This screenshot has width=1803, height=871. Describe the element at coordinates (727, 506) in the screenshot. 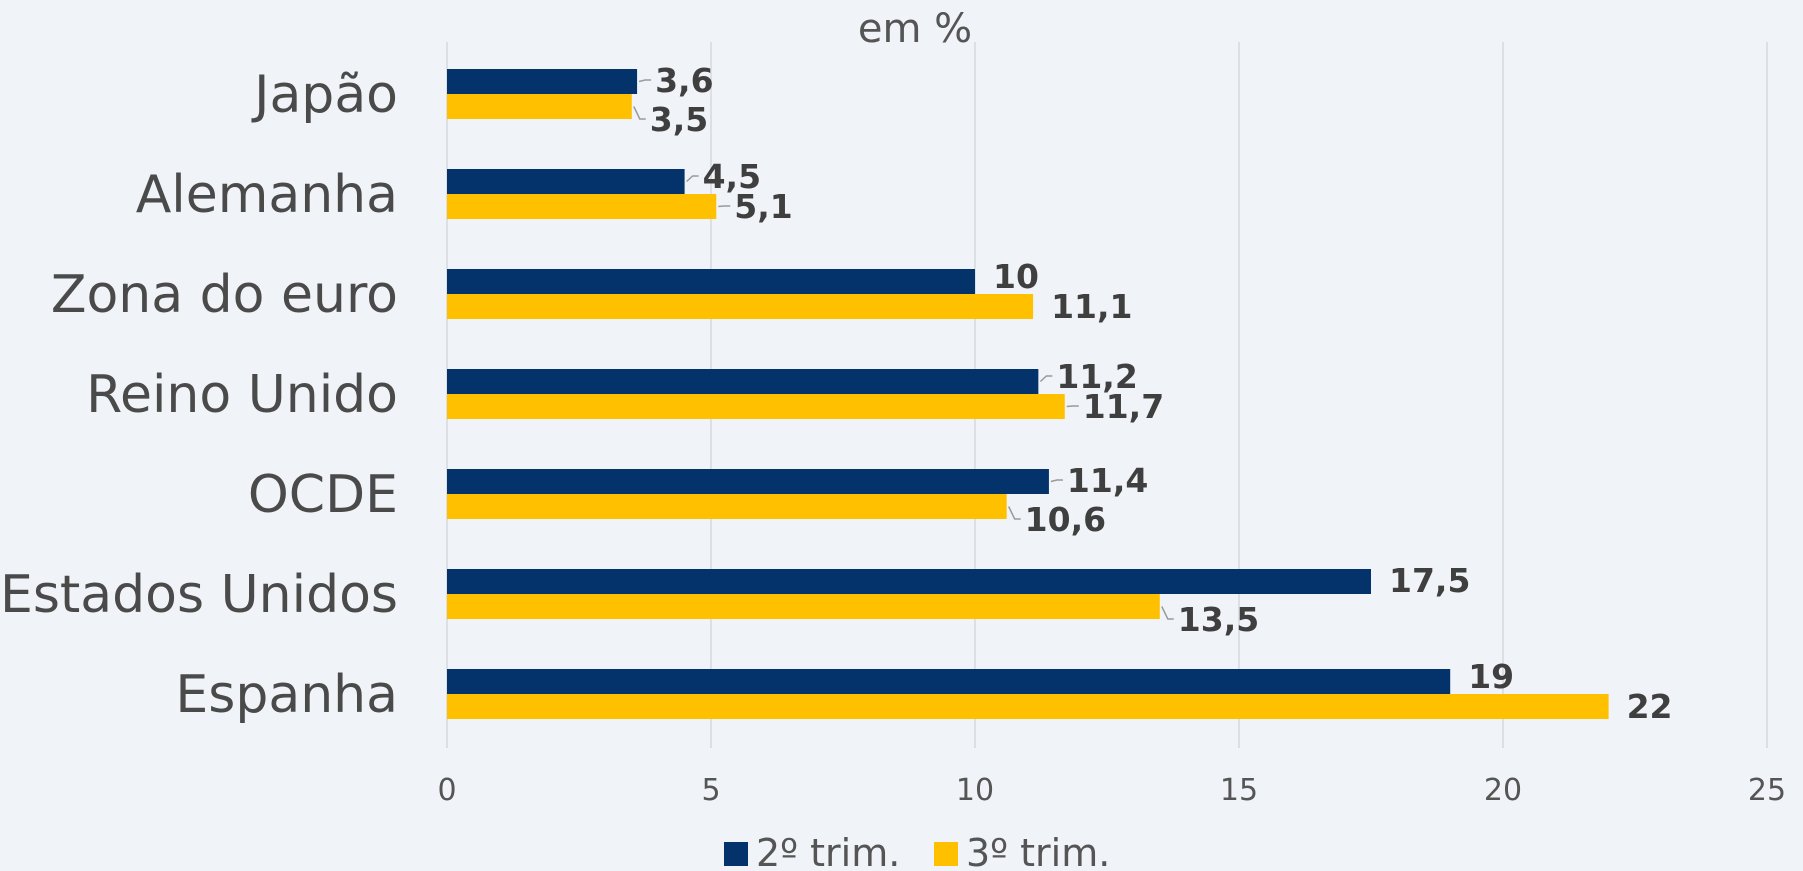

I see `bar-3-trim-ocde` at that location.